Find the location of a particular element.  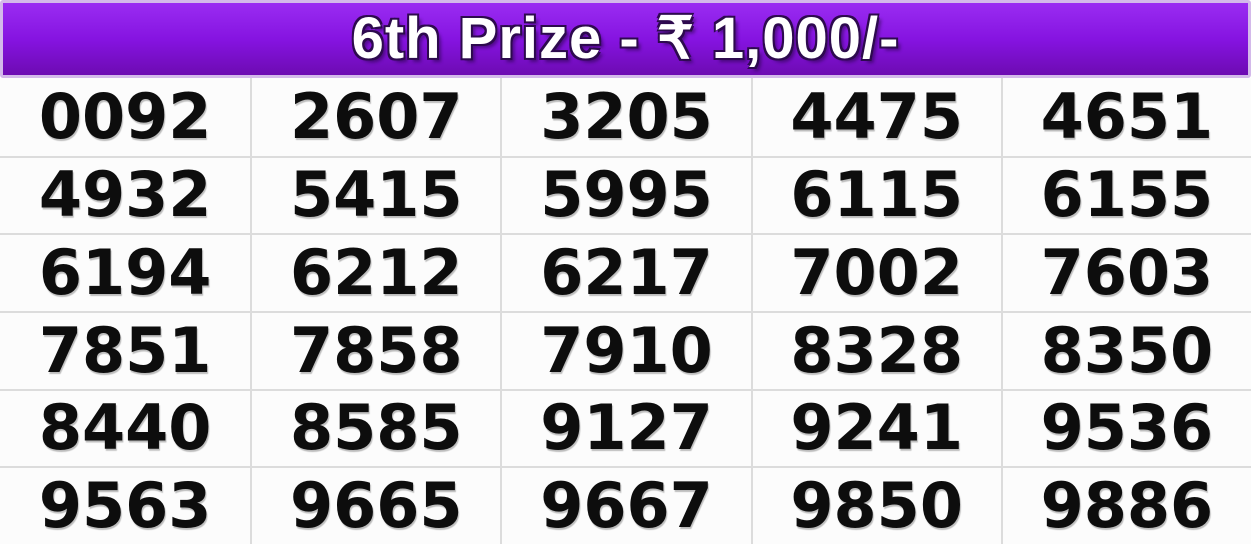

number-cell: 7002 is located at coordinates (875, 272).